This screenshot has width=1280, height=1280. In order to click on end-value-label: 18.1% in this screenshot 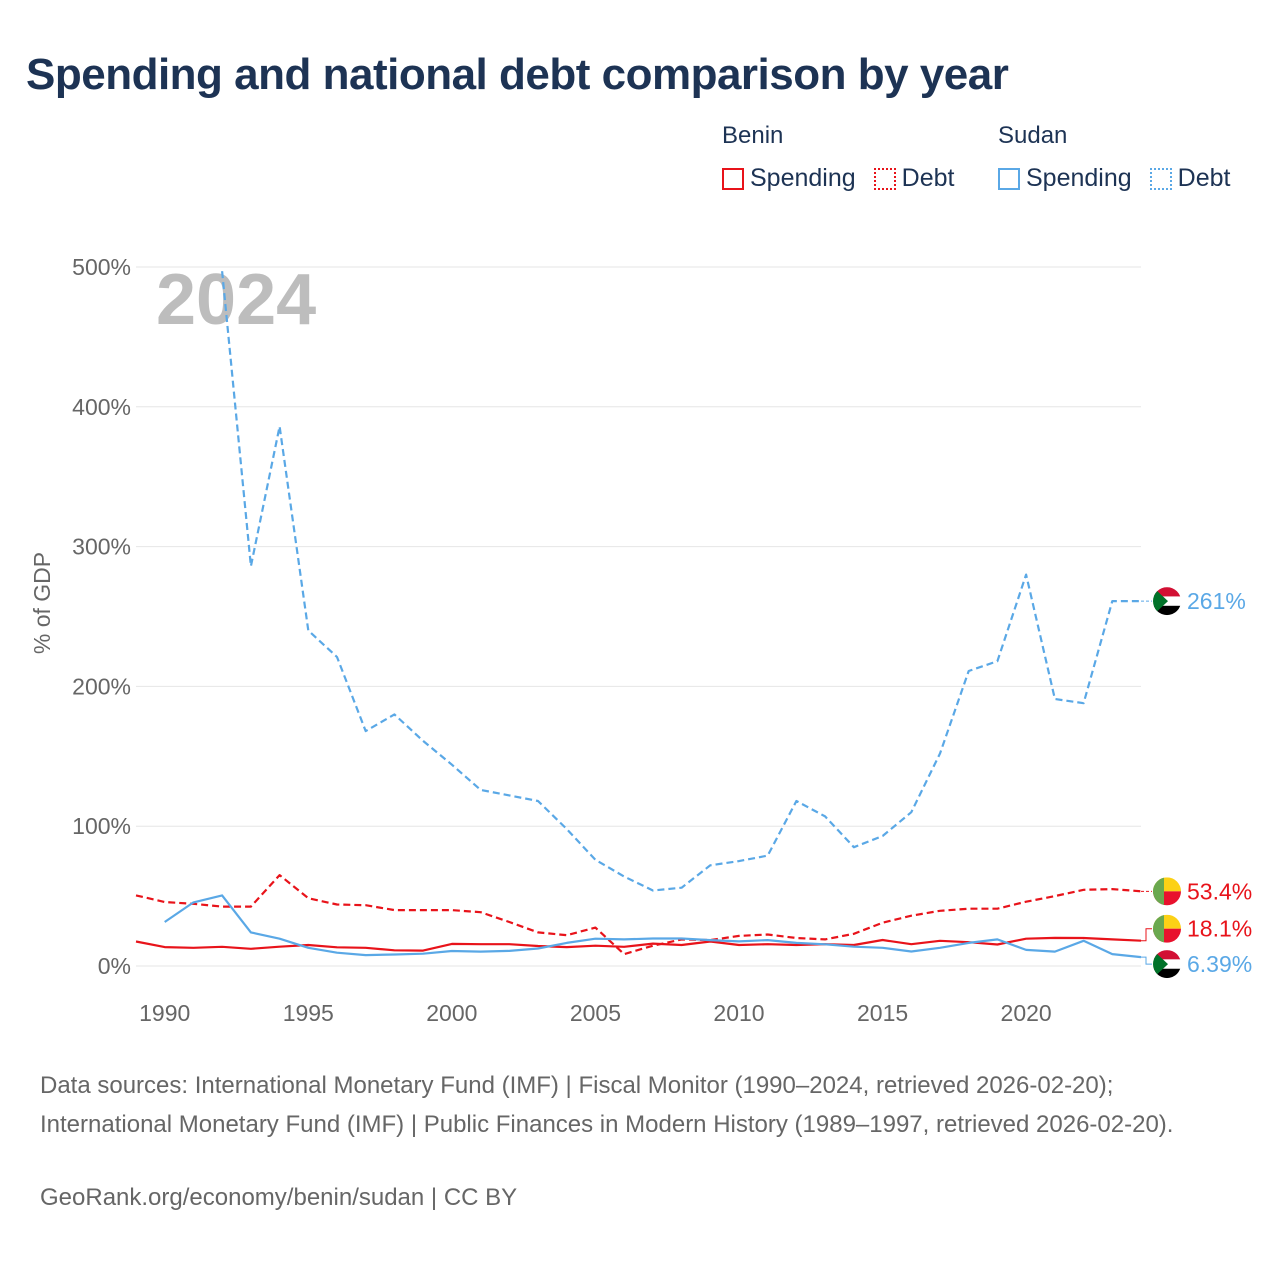, I will do `click(1219, 929)`.